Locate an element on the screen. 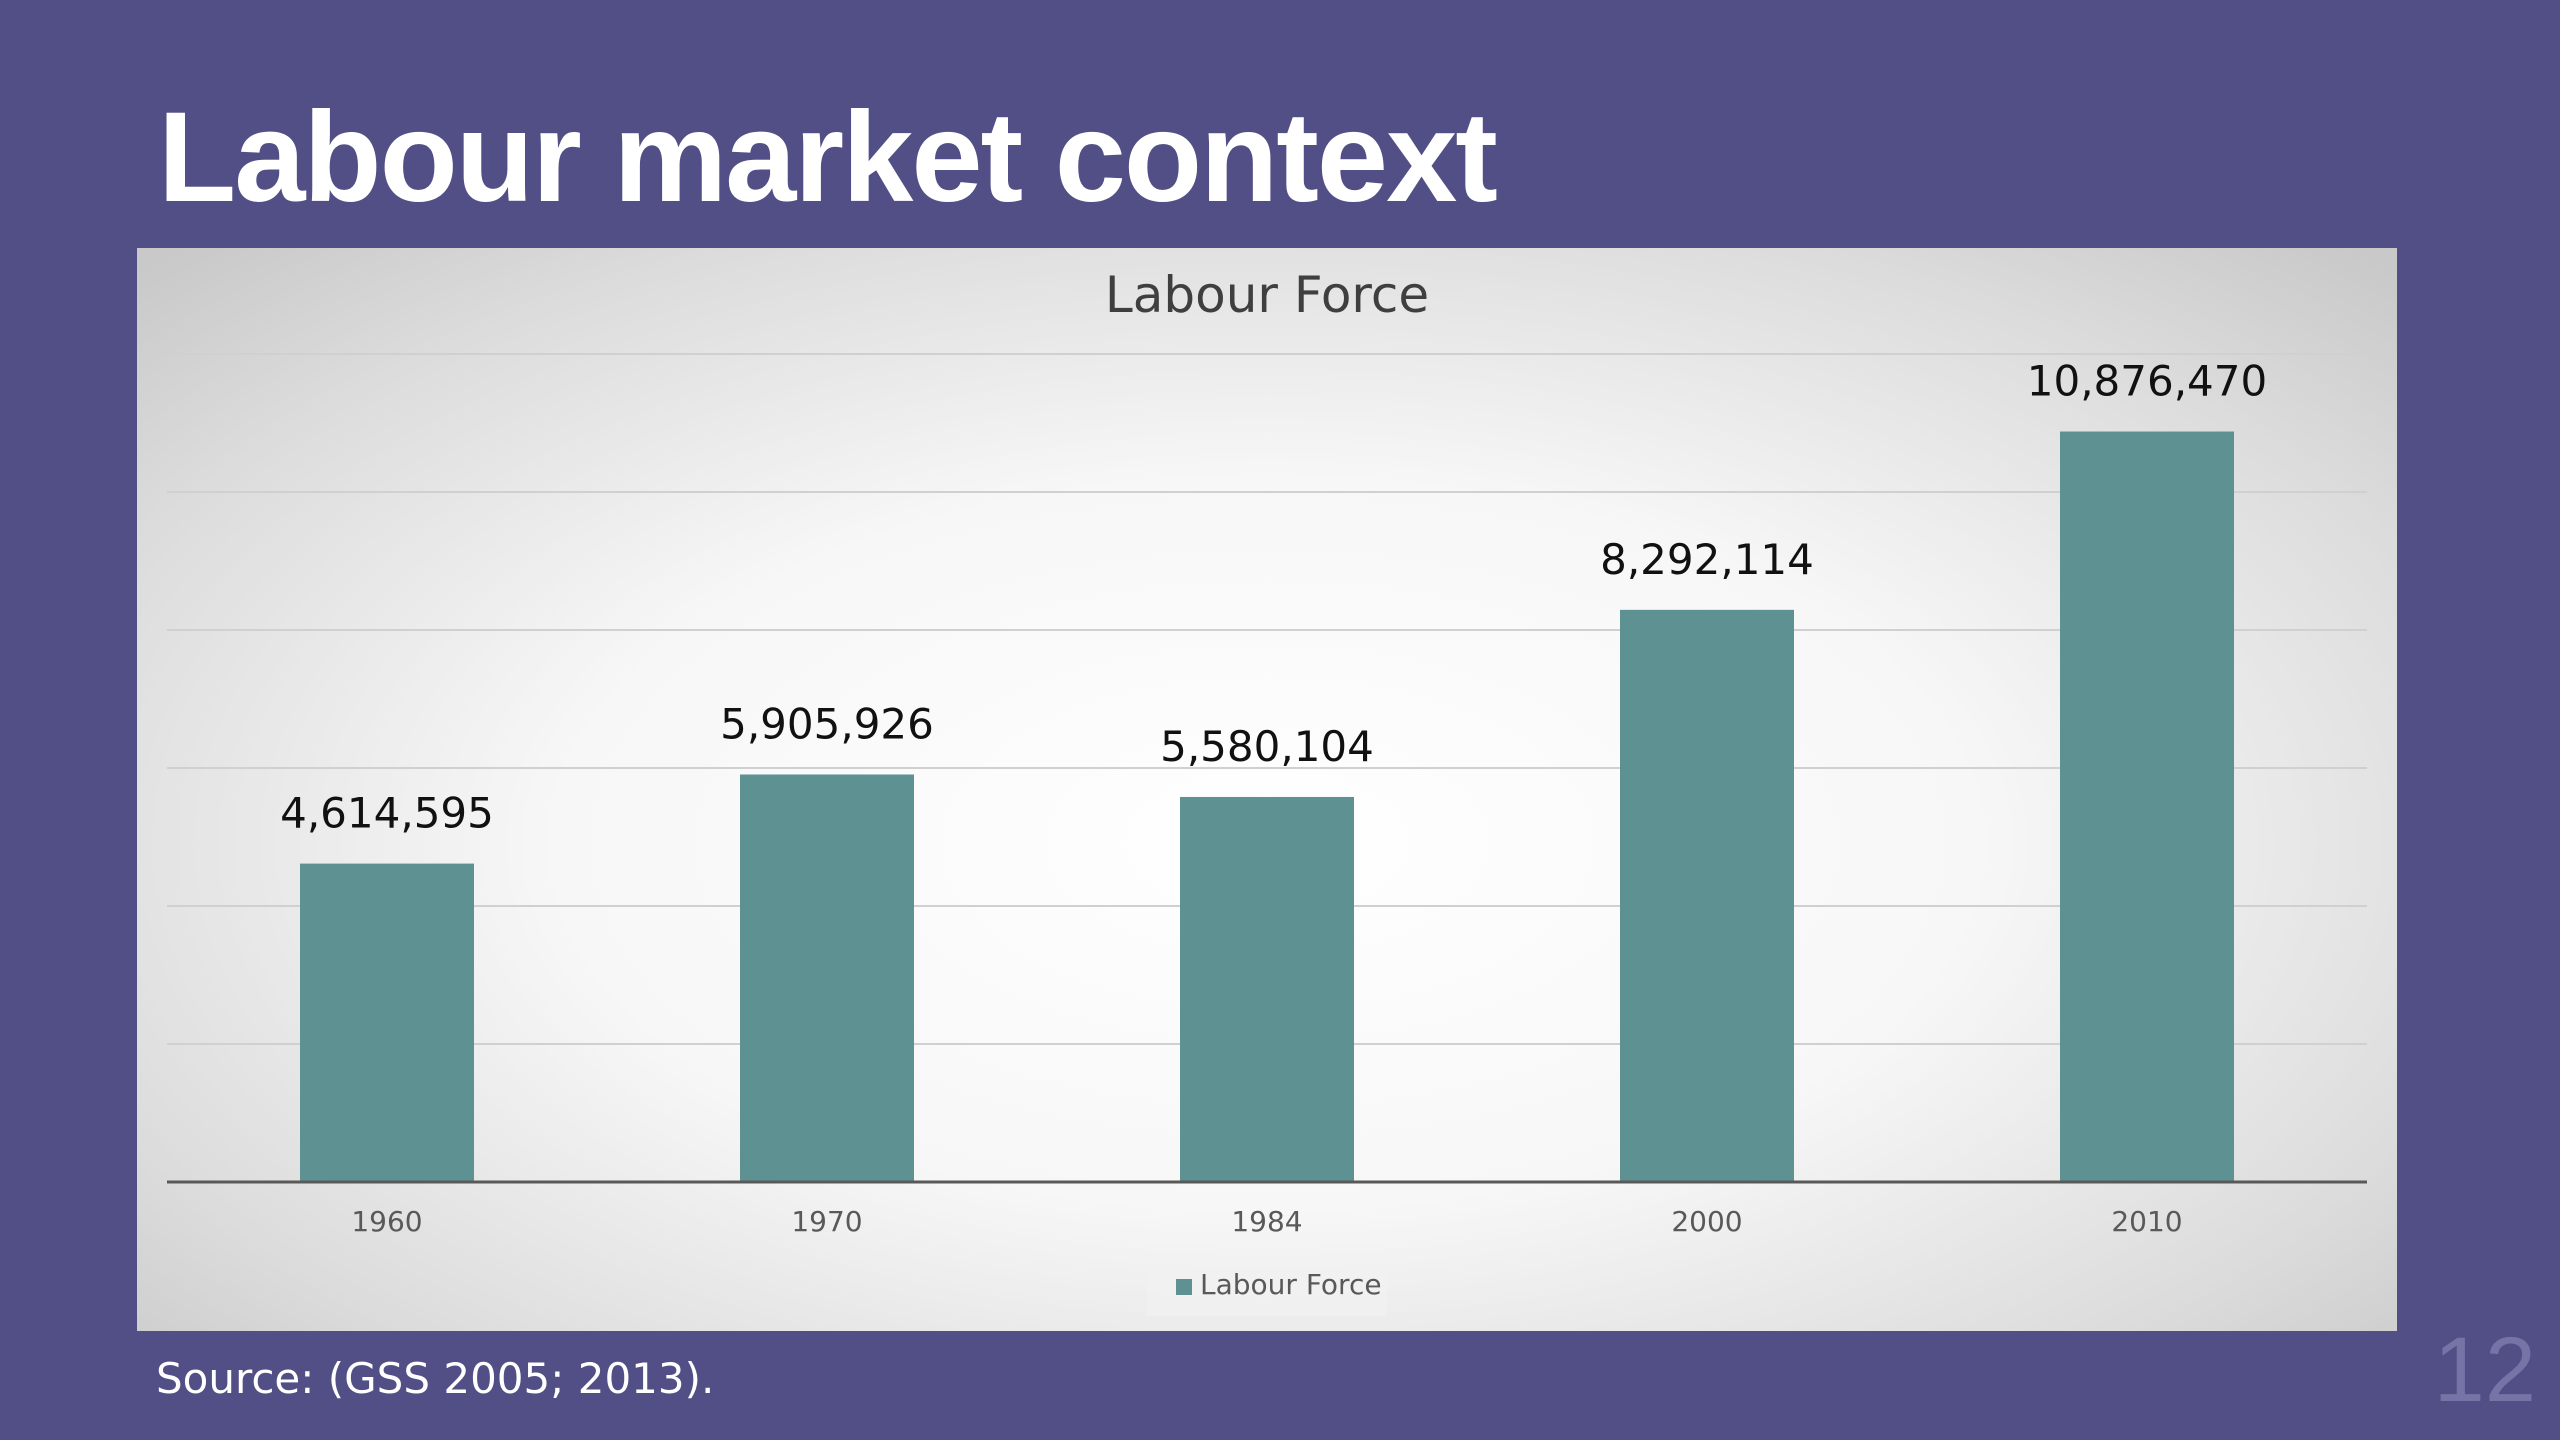 The image size is (2560, 1440). bar-1984 is located at coordinates (1267, 989).